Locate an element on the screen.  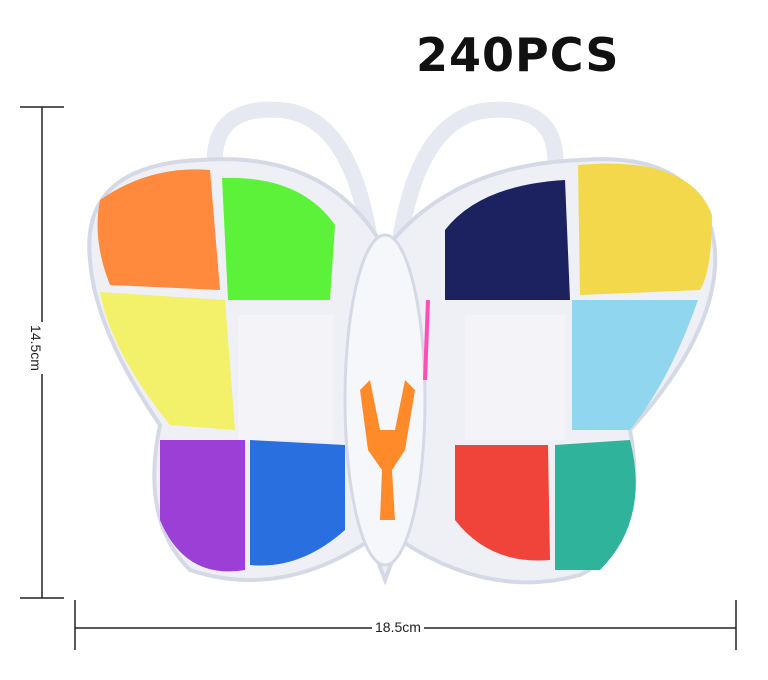
center-compartment is located at coordinates (385, 400).